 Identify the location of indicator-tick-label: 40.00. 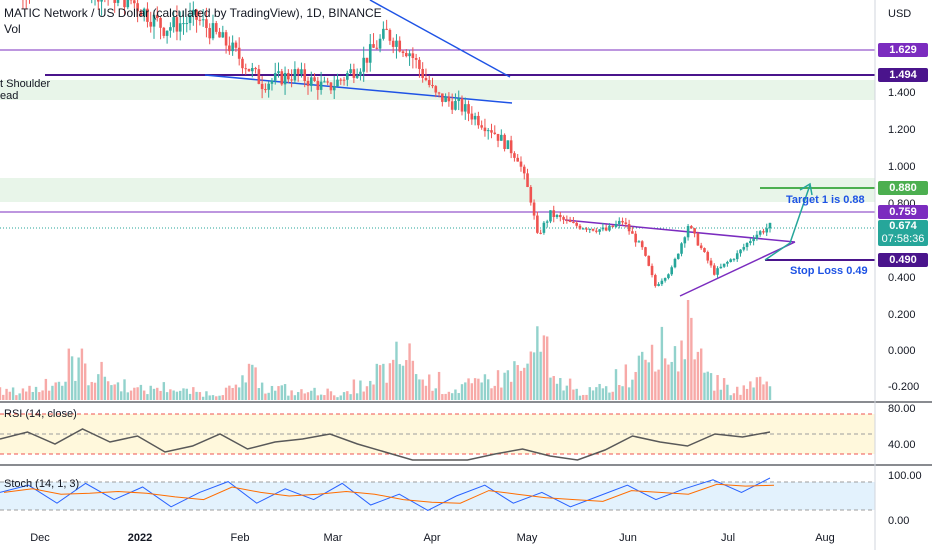
(902, 445).